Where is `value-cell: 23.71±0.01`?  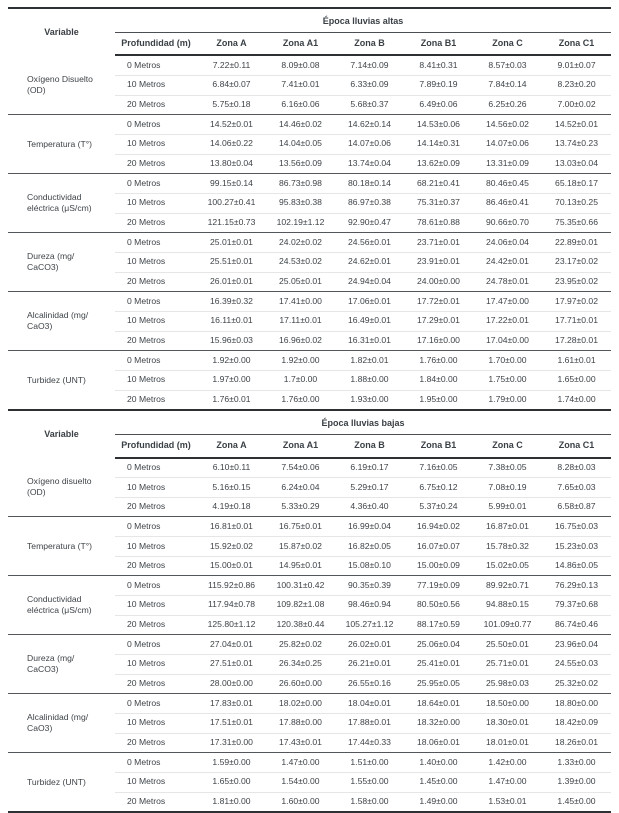 value-cell: 23.71±0.01 is located at coordinates (438, 242).